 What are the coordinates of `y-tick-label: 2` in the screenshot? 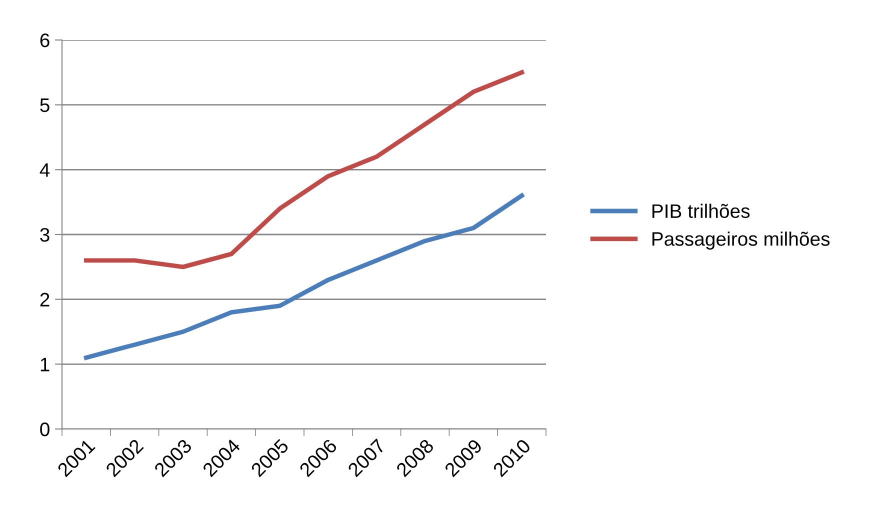 It's located at (45, 299).